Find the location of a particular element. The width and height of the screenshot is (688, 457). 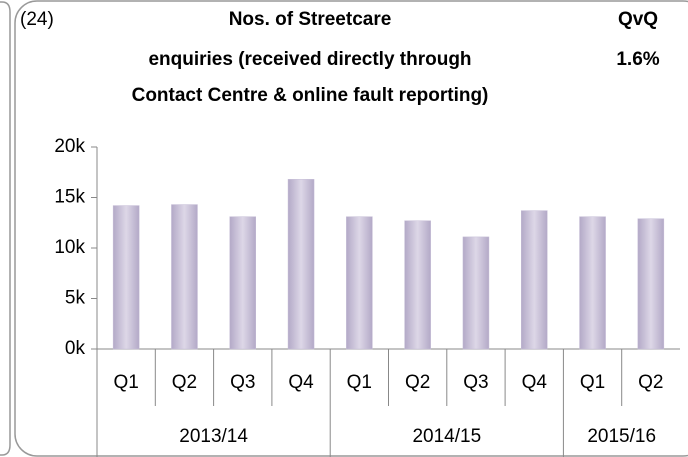

chart-title: enquiries (received directly through is located at coordinates (309, 59).